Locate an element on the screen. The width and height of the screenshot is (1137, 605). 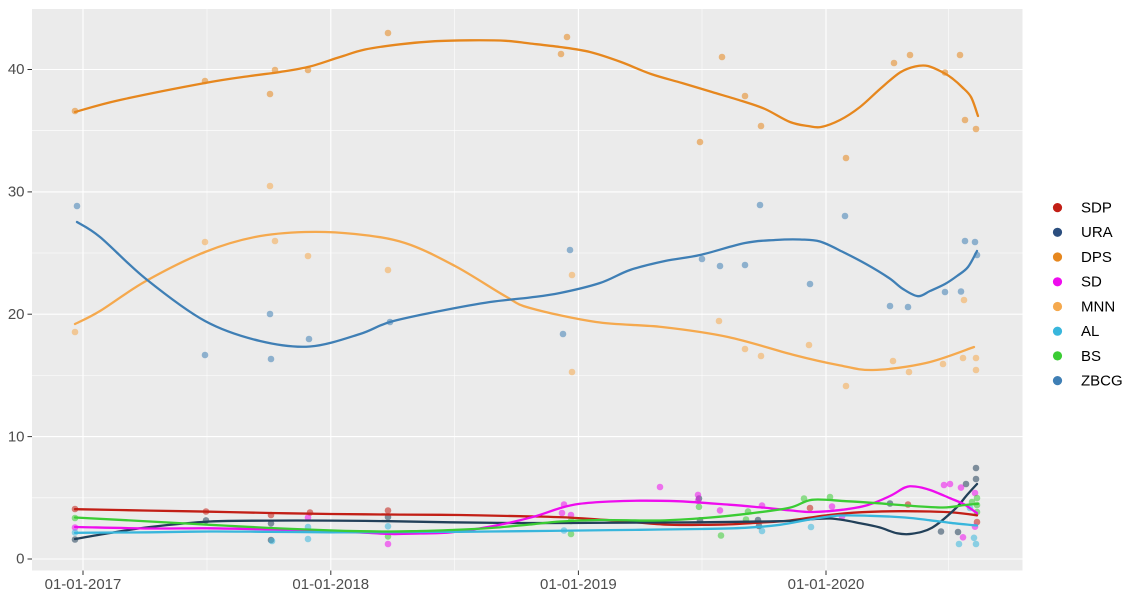
svg-text: 01-01-2020 is located at coordinates (826, 584).